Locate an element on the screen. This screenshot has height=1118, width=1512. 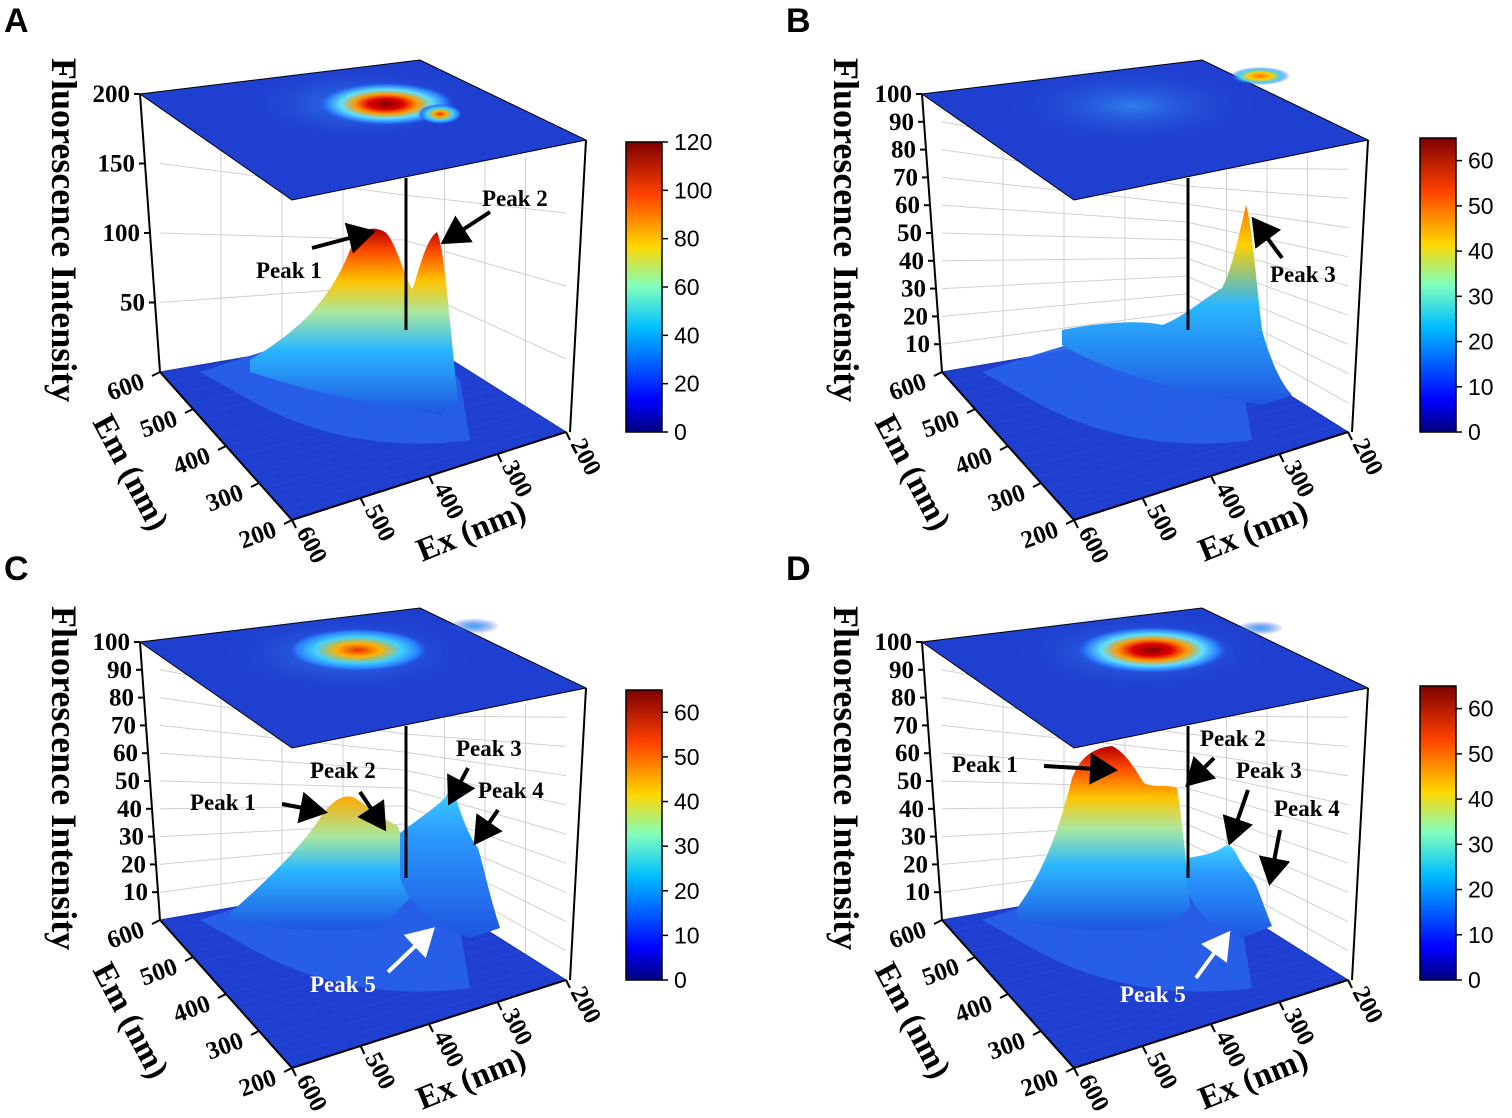
em-tick-label: 400 is located at coordinates (192, 461).